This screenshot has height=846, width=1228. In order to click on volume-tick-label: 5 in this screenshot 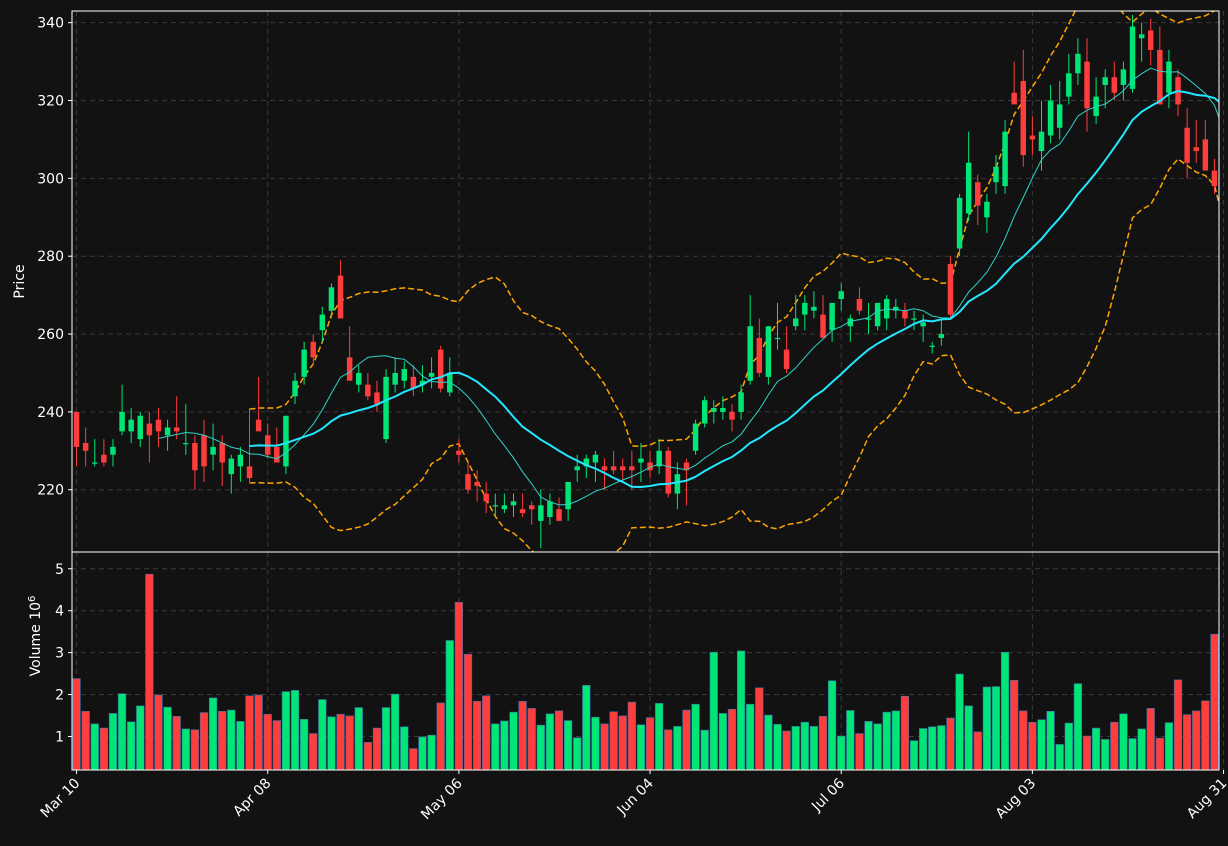, I will do `click(59, 570)`.